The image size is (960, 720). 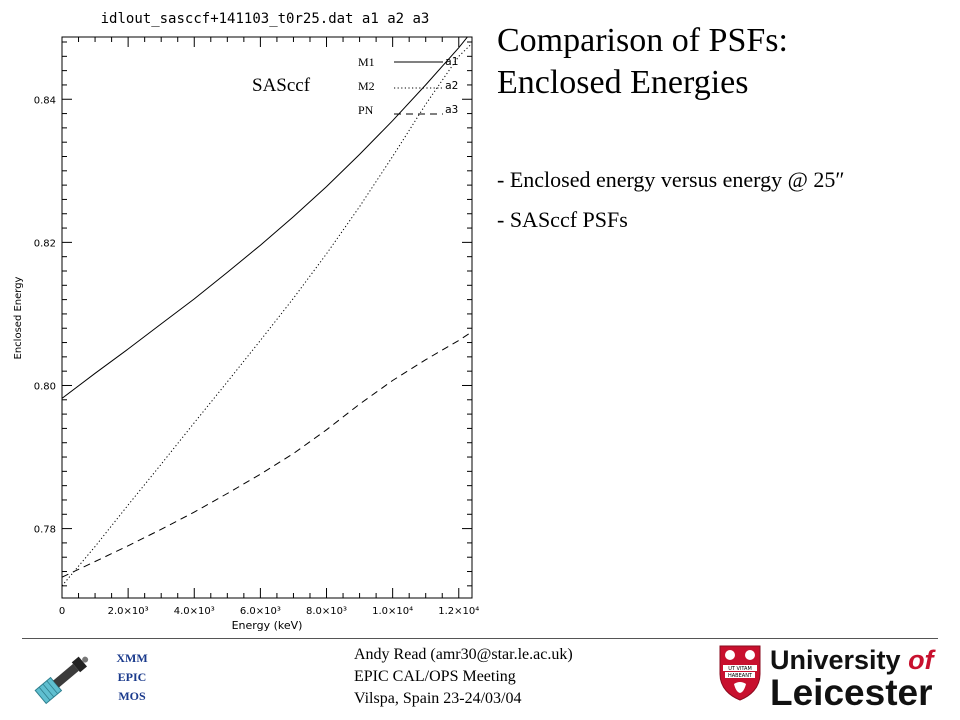 What do you see at coordinates (480, 638) in the screenshot?
I see `footer-divider` at bounding box center [480, 638].